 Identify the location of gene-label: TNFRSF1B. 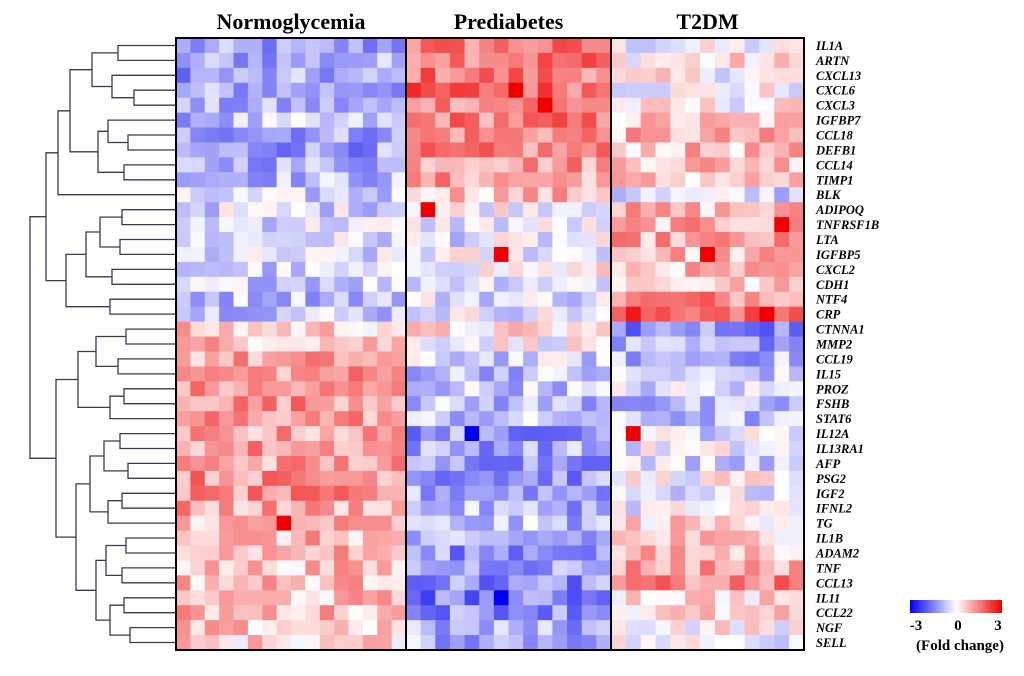
(847, 225).